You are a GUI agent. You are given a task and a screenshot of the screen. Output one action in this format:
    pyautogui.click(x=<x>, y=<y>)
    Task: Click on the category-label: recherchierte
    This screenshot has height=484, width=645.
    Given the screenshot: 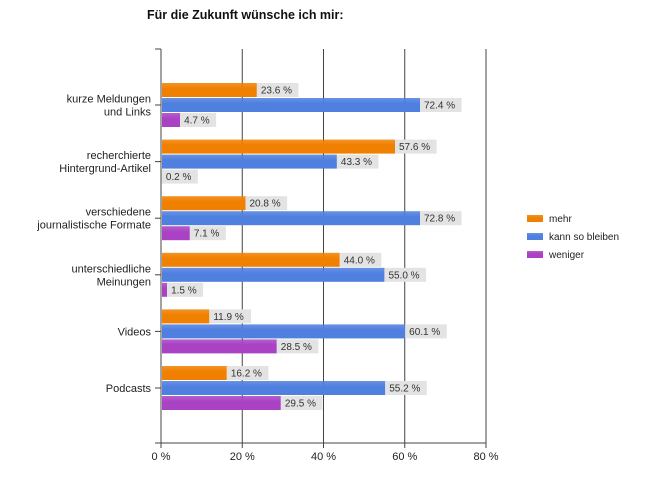 What is the action you would take?
    pyautogui.click(x=119, y=156)
    